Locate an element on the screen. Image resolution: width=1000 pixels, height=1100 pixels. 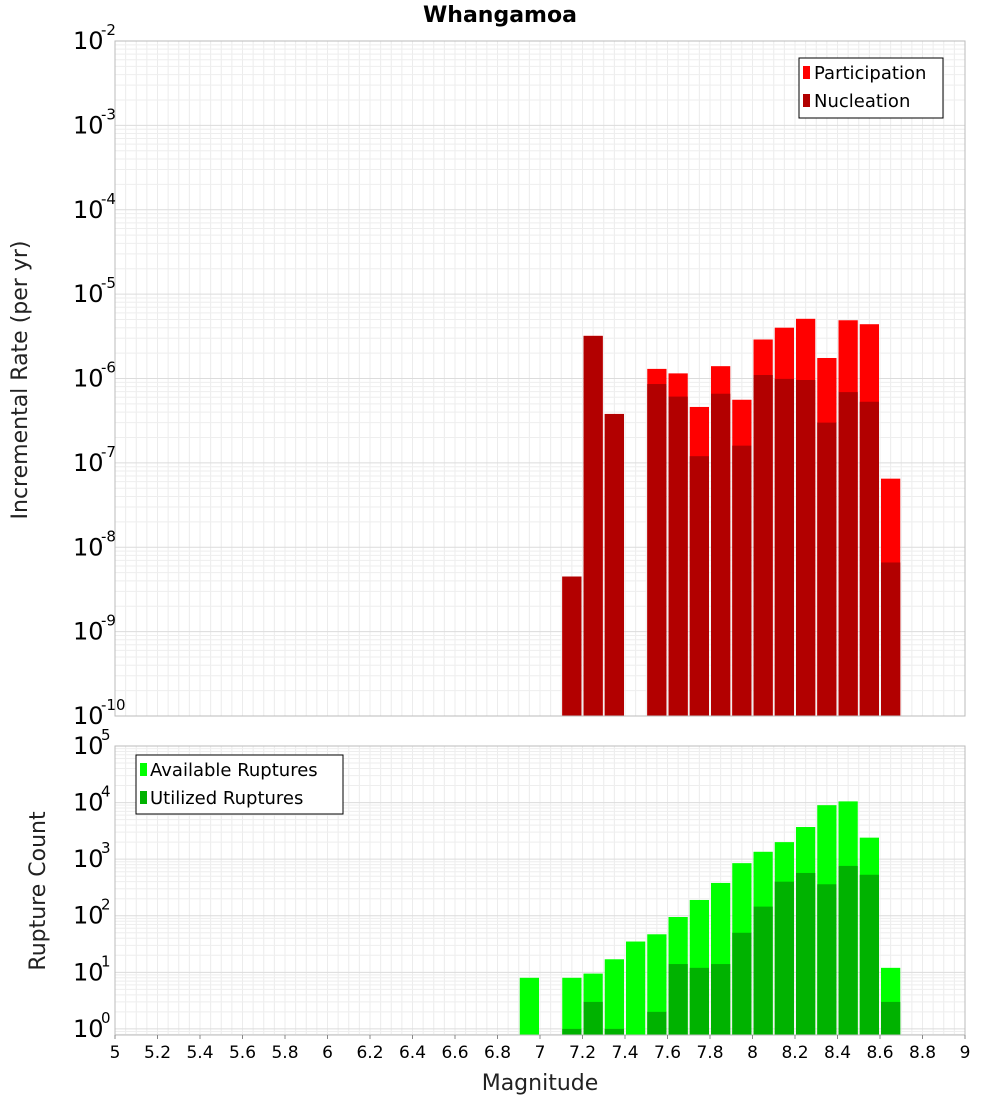
y-tick-exponent: -7 is located at coordinates (108, 452).